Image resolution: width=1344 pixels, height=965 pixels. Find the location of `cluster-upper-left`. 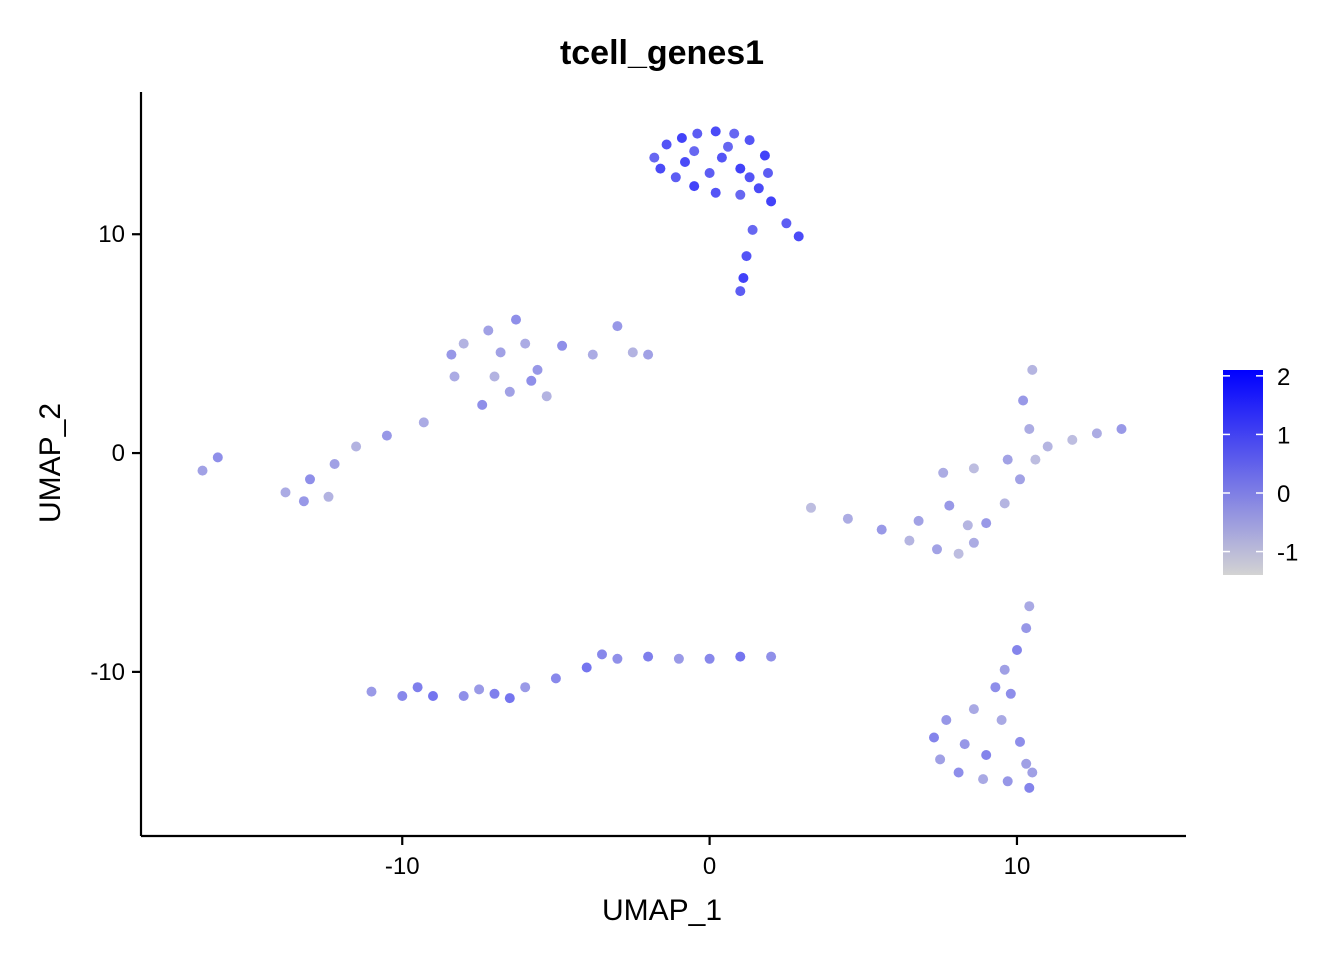

cluster-upper-left is located at coordinates (425, 410).